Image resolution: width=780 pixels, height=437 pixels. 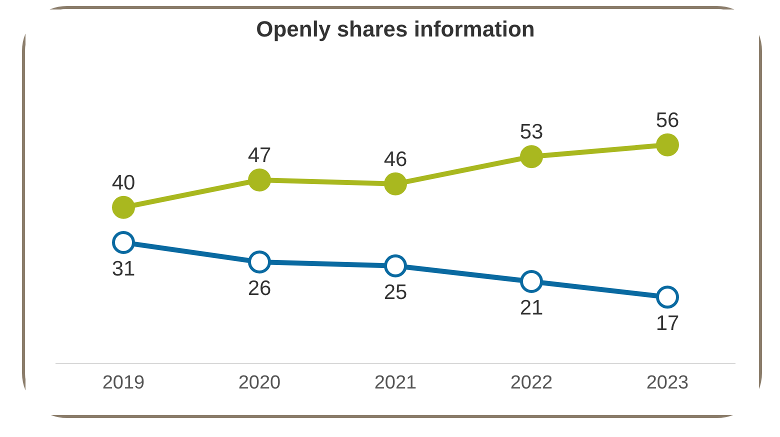 What do you see at coordinates (532, 132) in the screenshot?
I see `data-label: 53` at bounding box center [532, 132].